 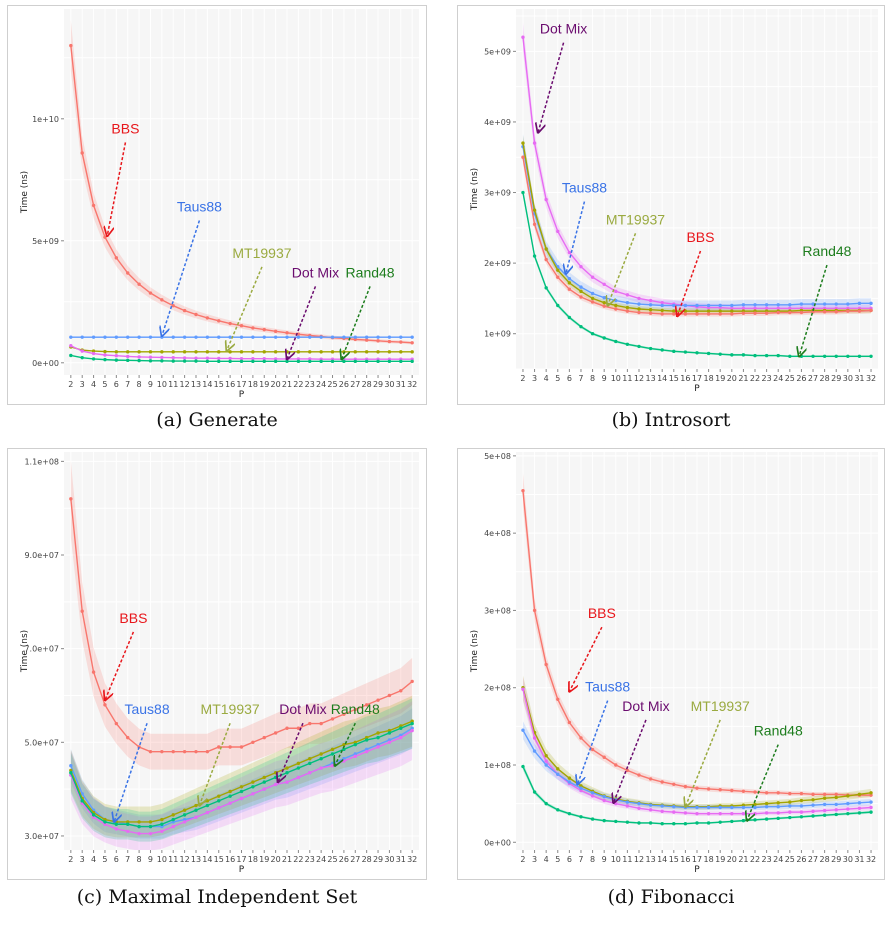 What do you see at coordinates (790, 859) in the screenshot?
I see `x-tick-label: 25` at bounding box center [790, 859].